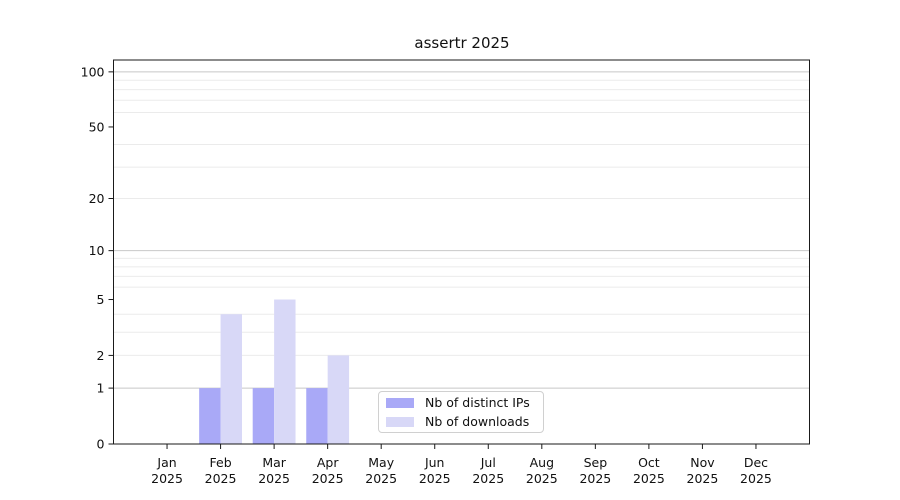  I want to click on bar-distinct-ips-mar, so click(263, 416).